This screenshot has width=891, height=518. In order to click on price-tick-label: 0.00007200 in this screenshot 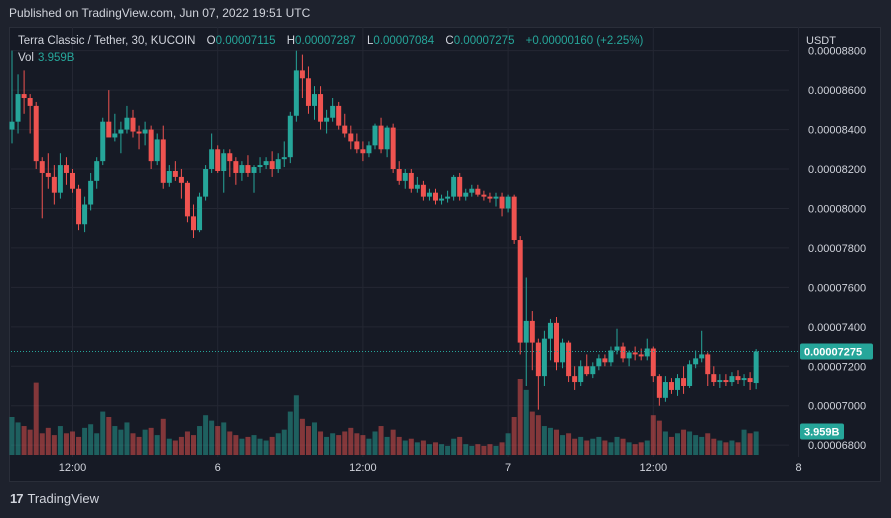, I will do `click(837, 367)`.